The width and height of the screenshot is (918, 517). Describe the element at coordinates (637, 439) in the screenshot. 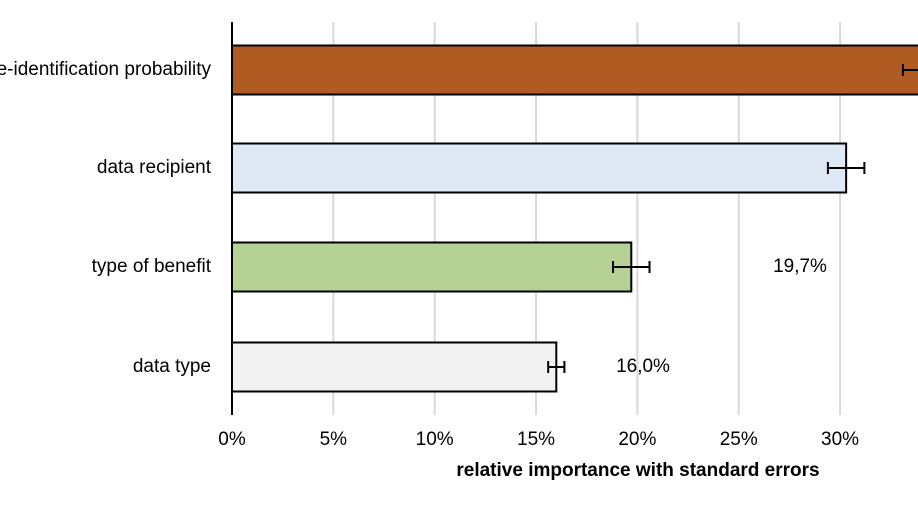

I see `x-tick-label: 20%` at that location.